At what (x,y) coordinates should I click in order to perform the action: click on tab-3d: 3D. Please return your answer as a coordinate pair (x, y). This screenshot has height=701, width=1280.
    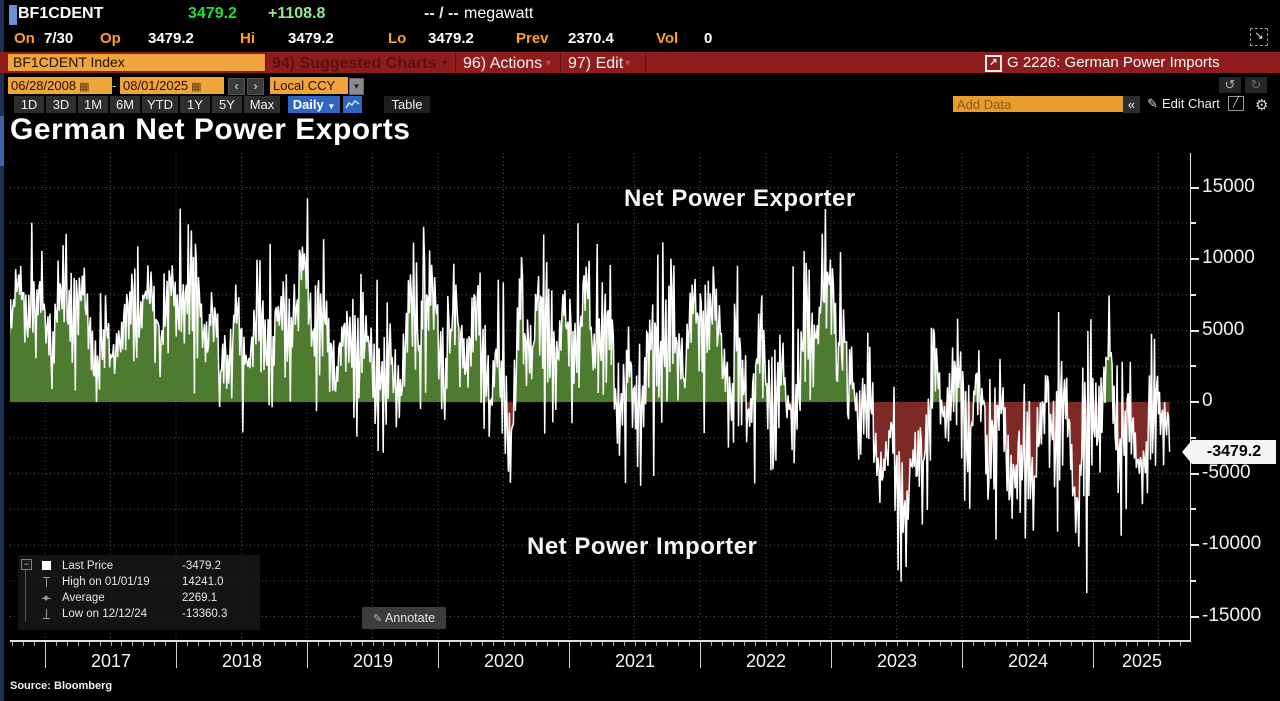
    Looking at the image, I should click on (61, 104).